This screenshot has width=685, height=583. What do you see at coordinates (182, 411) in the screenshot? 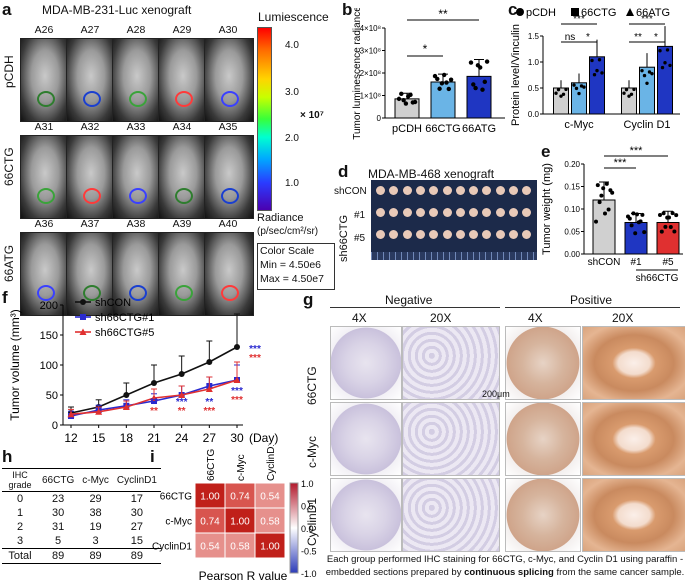
I see `sig-marker-red: **` at bounding box center [182, 411].